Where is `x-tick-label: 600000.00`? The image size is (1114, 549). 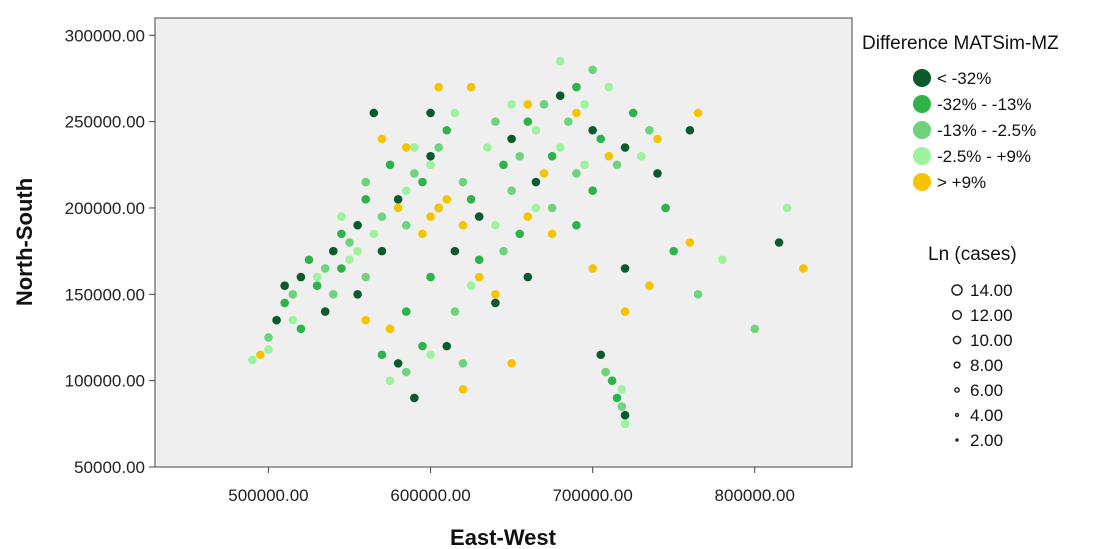
x-tick-label: 600000.00 is located at coordinates (430, 495).